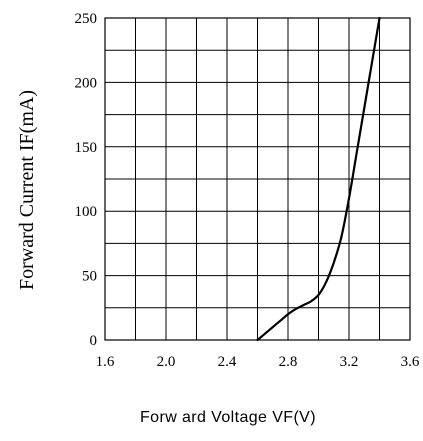  Describe the element at coordinates (27, 190) in the screenshot. I see `y-axis-title: Forward Current IF(mA)` at that location.